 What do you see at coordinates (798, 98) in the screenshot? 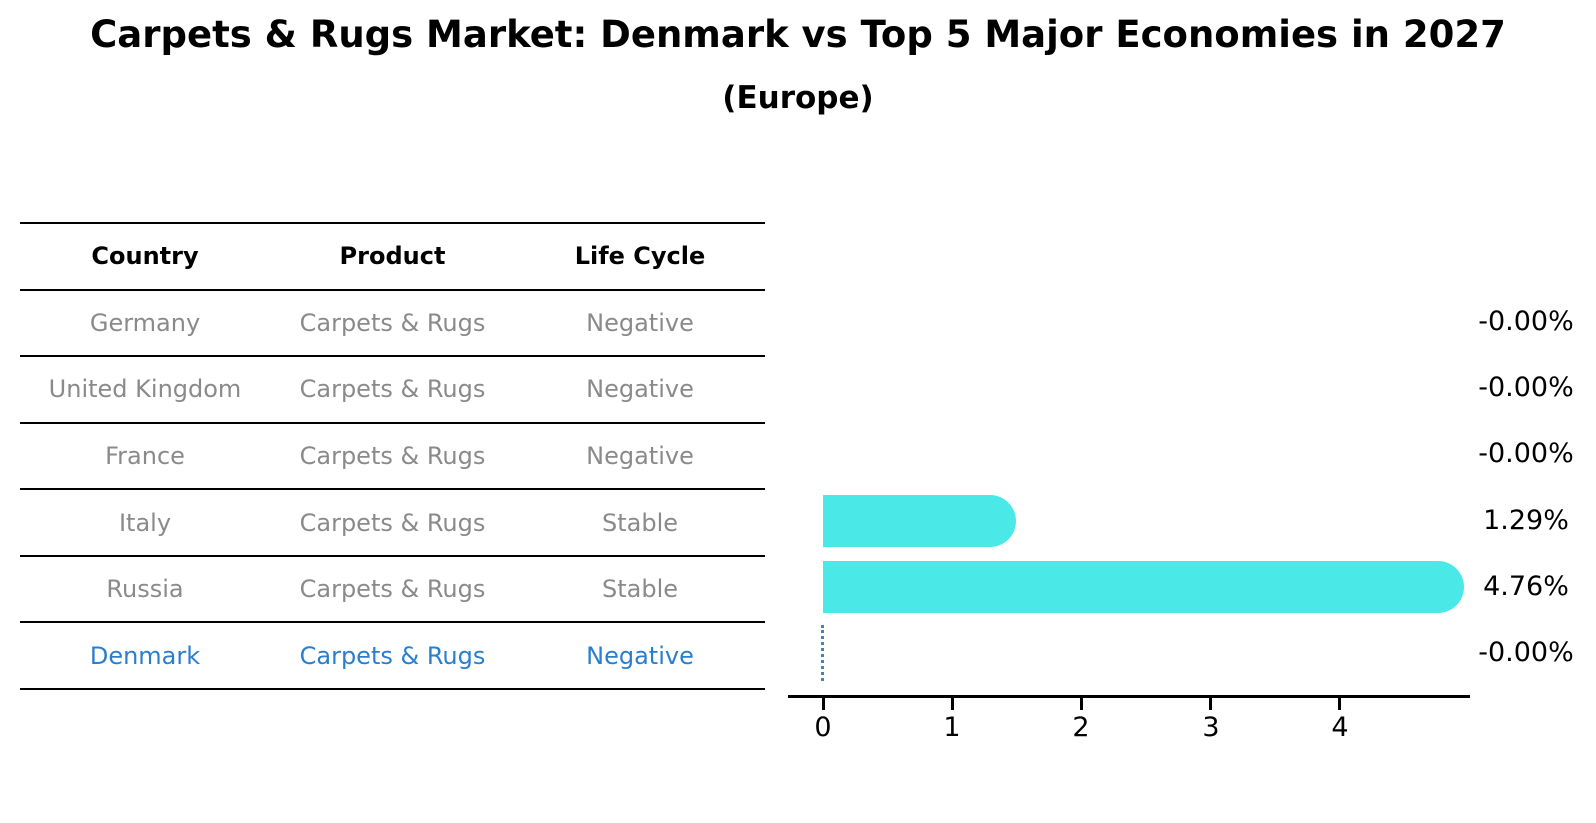
I see `page-subtitle: (Europe)` at bounding box center [798, 98].